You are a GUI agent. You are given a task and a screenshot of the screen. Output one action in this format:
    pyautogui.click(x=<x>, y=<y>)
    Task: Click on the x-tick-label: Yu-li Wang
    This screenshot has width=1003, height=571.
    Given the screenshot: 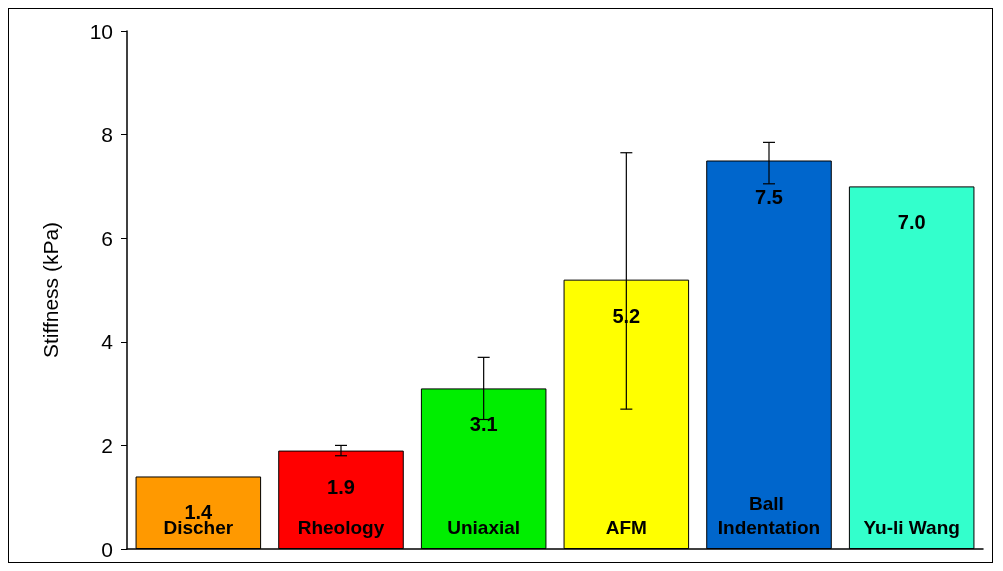 What is the action you would take?
    pyautogui.click(x=911, y=527)
    